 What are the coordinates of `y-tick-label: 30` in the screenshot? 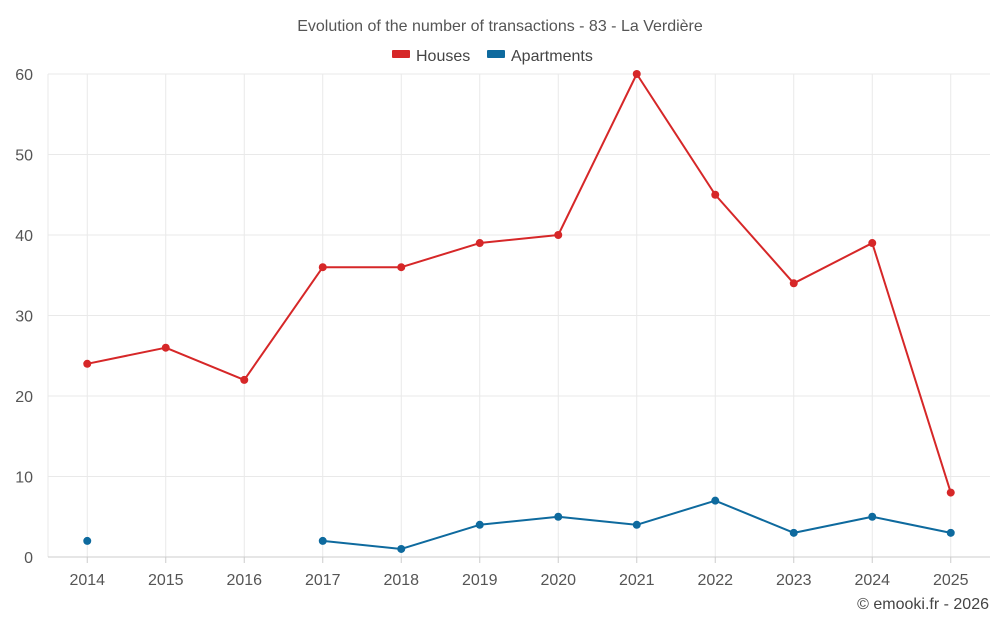 It's located at (24, 317).